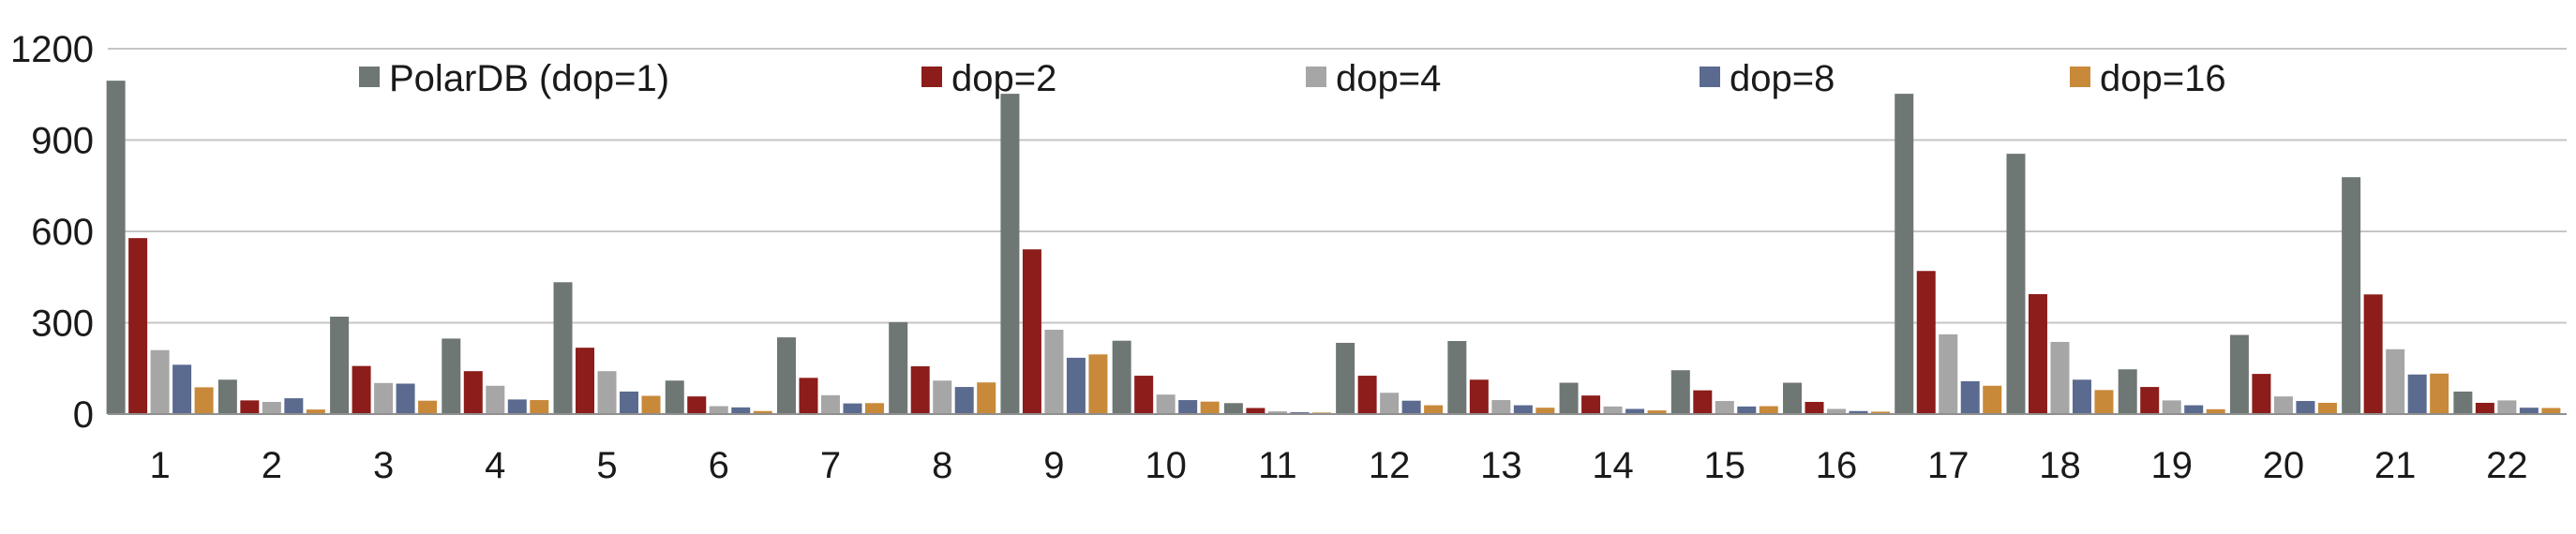 The image size is (2576, 534). I want to click on y-tick-label: 900, so click(63, 141).